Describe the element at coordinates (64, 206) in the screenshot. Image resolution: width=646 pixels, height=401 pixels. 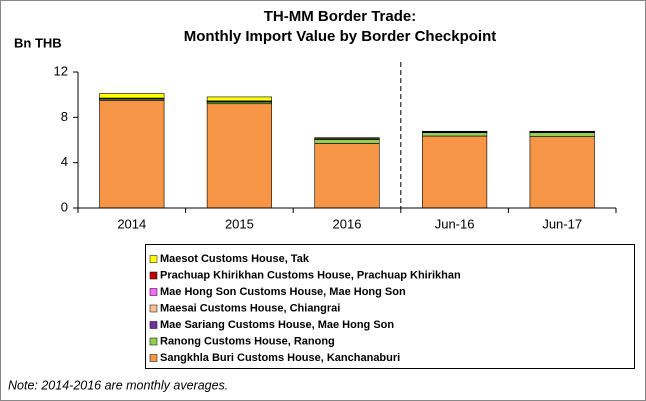
I see `y-tick-label: 0` at that location.